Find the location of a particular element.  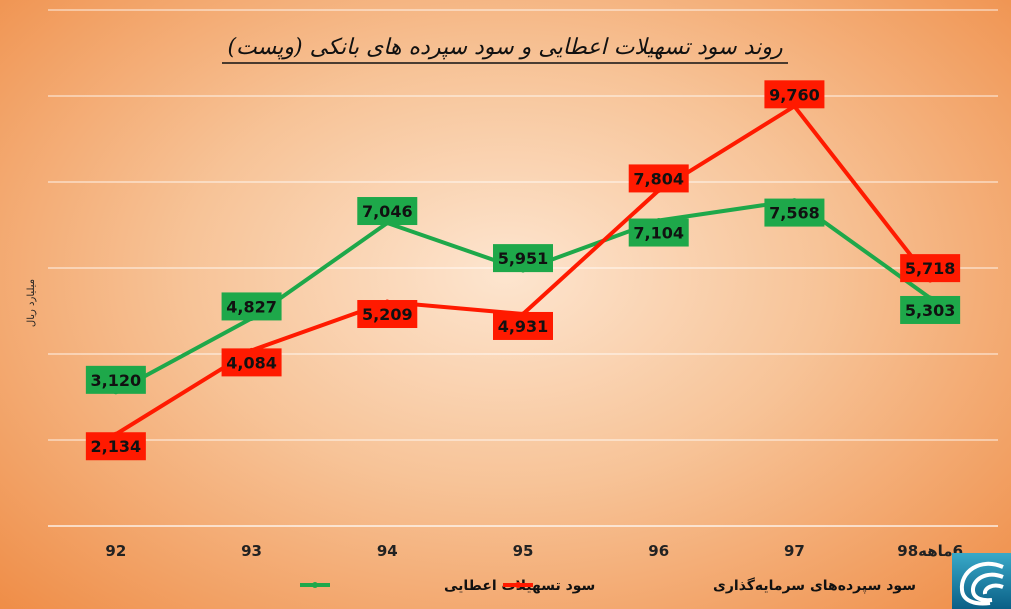

data-label: 5,209 is located at coordinates (387, 314).